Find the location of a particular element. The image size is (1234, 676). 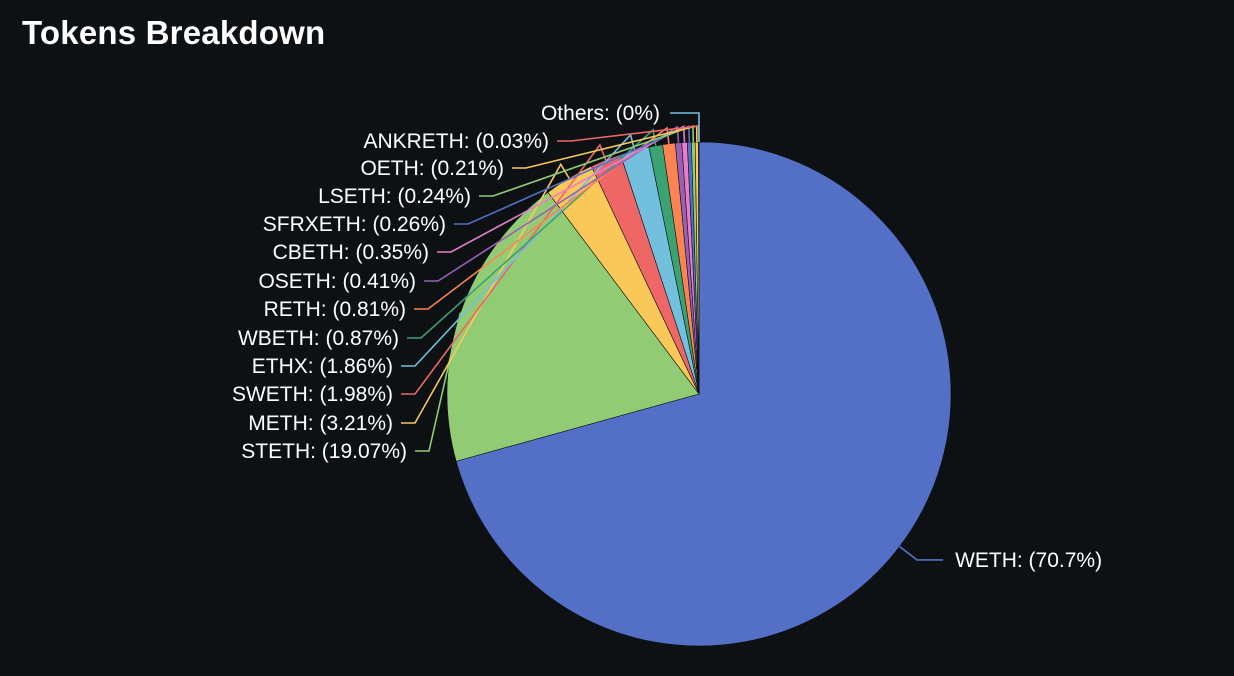

slice-label-cbeth: CBETH: (0.35%) is located at coordinates (351, 252).